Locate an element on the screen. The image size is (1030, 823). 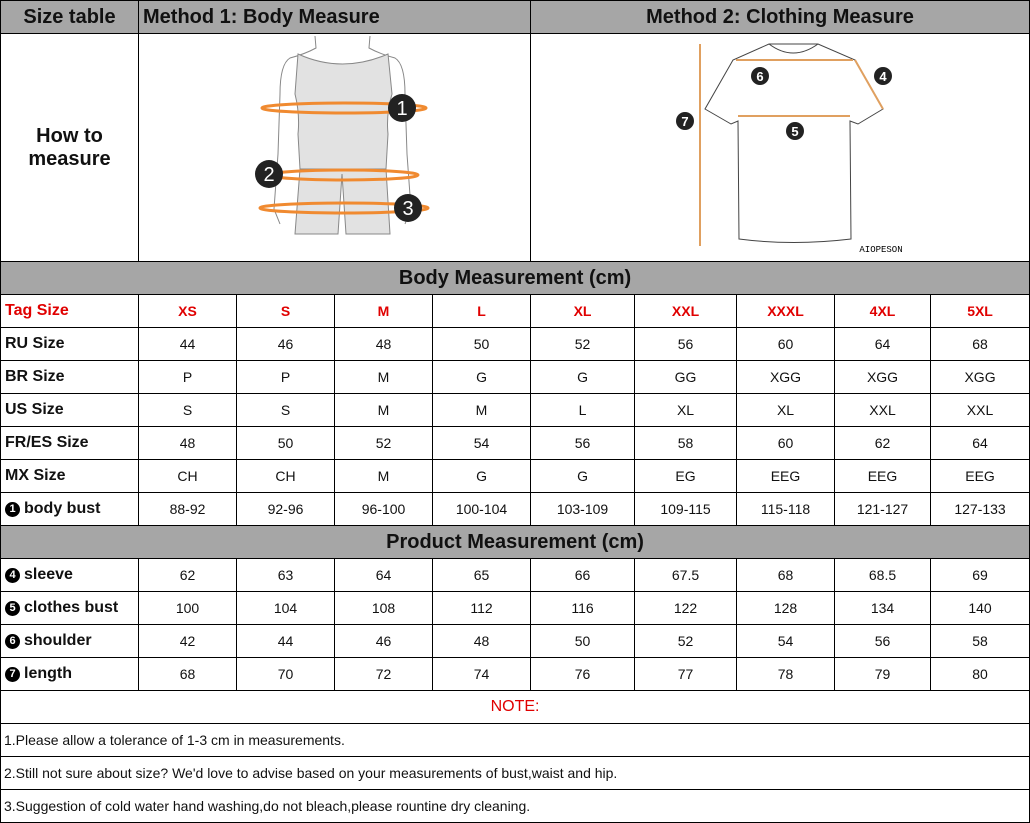
table-cell: 92-96 is located at coordinates (285, 509).